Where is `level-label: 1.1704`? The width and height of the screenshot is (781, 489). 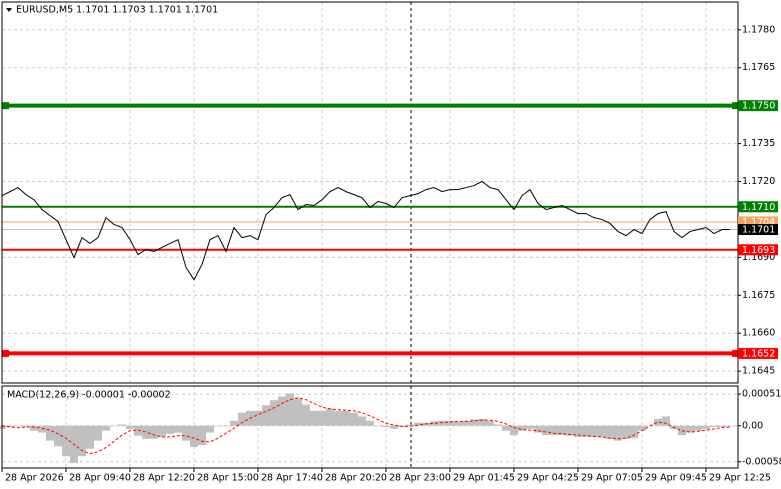
level-label: 1.1704 is located at coordinates (758, 222).